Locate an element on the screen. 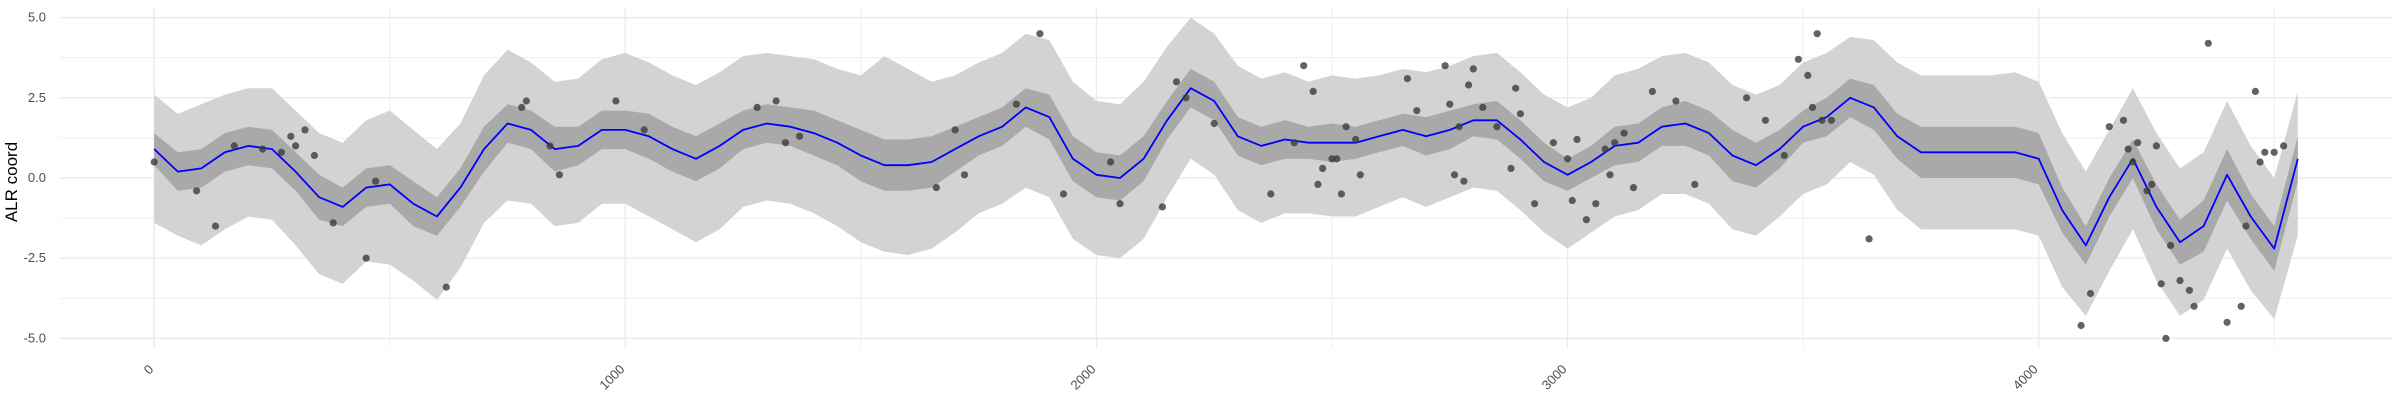  y-tick-label: 0.0 is located at coordinates (37, 177).